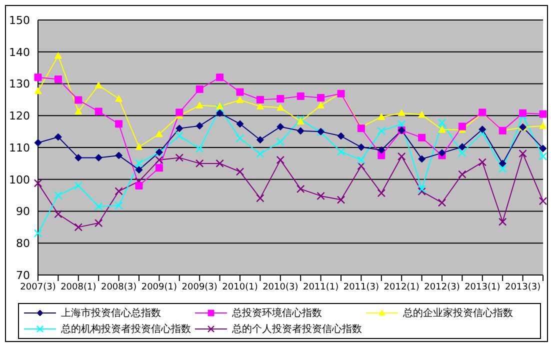 This screenshot has height=343, width=551. I want to click on y-tick-label: 70, so click(23, 275).